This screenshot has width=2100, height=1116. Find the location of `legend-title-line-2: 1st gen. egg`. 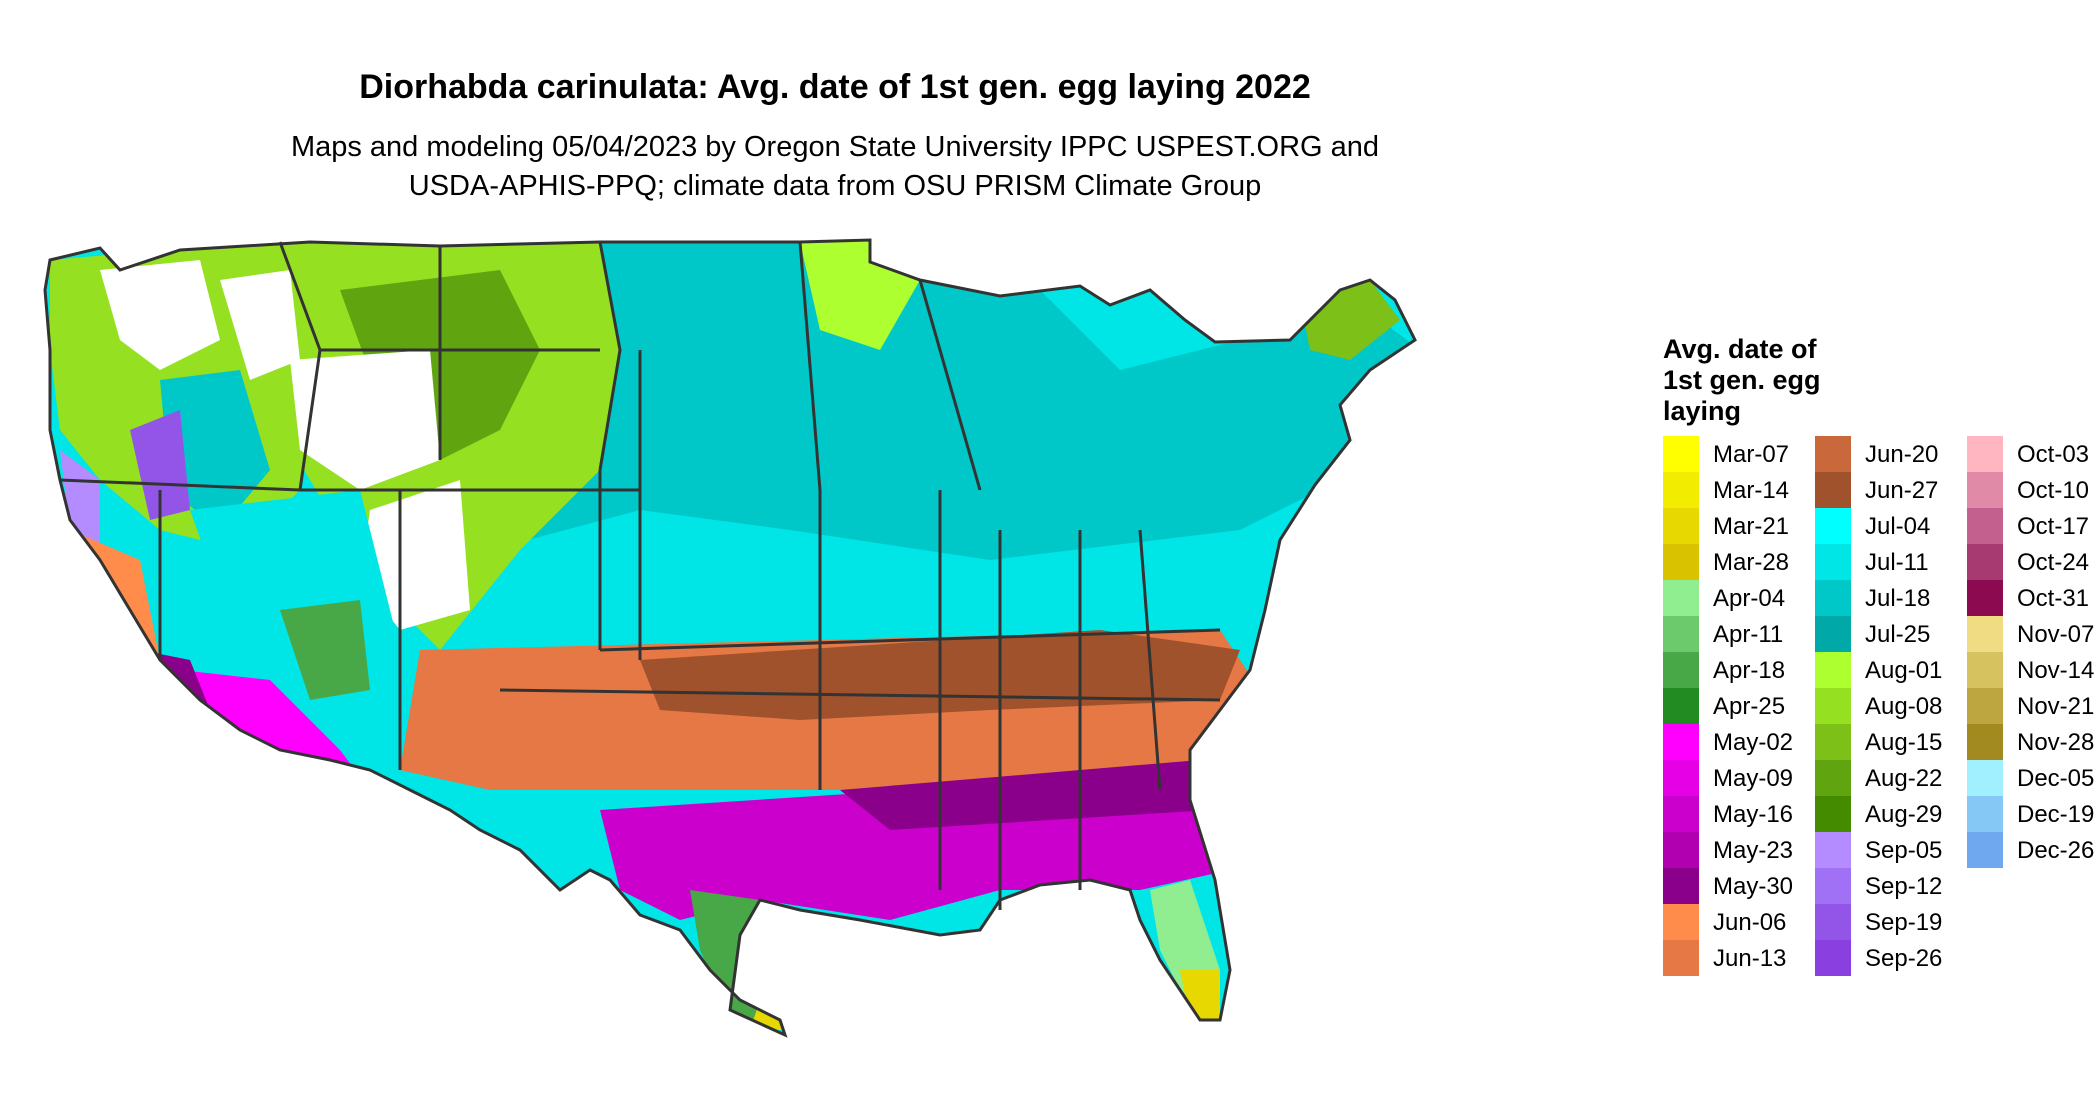

legend-title-line-2: 1st gen. egg is located at coordinates (1742, 380).